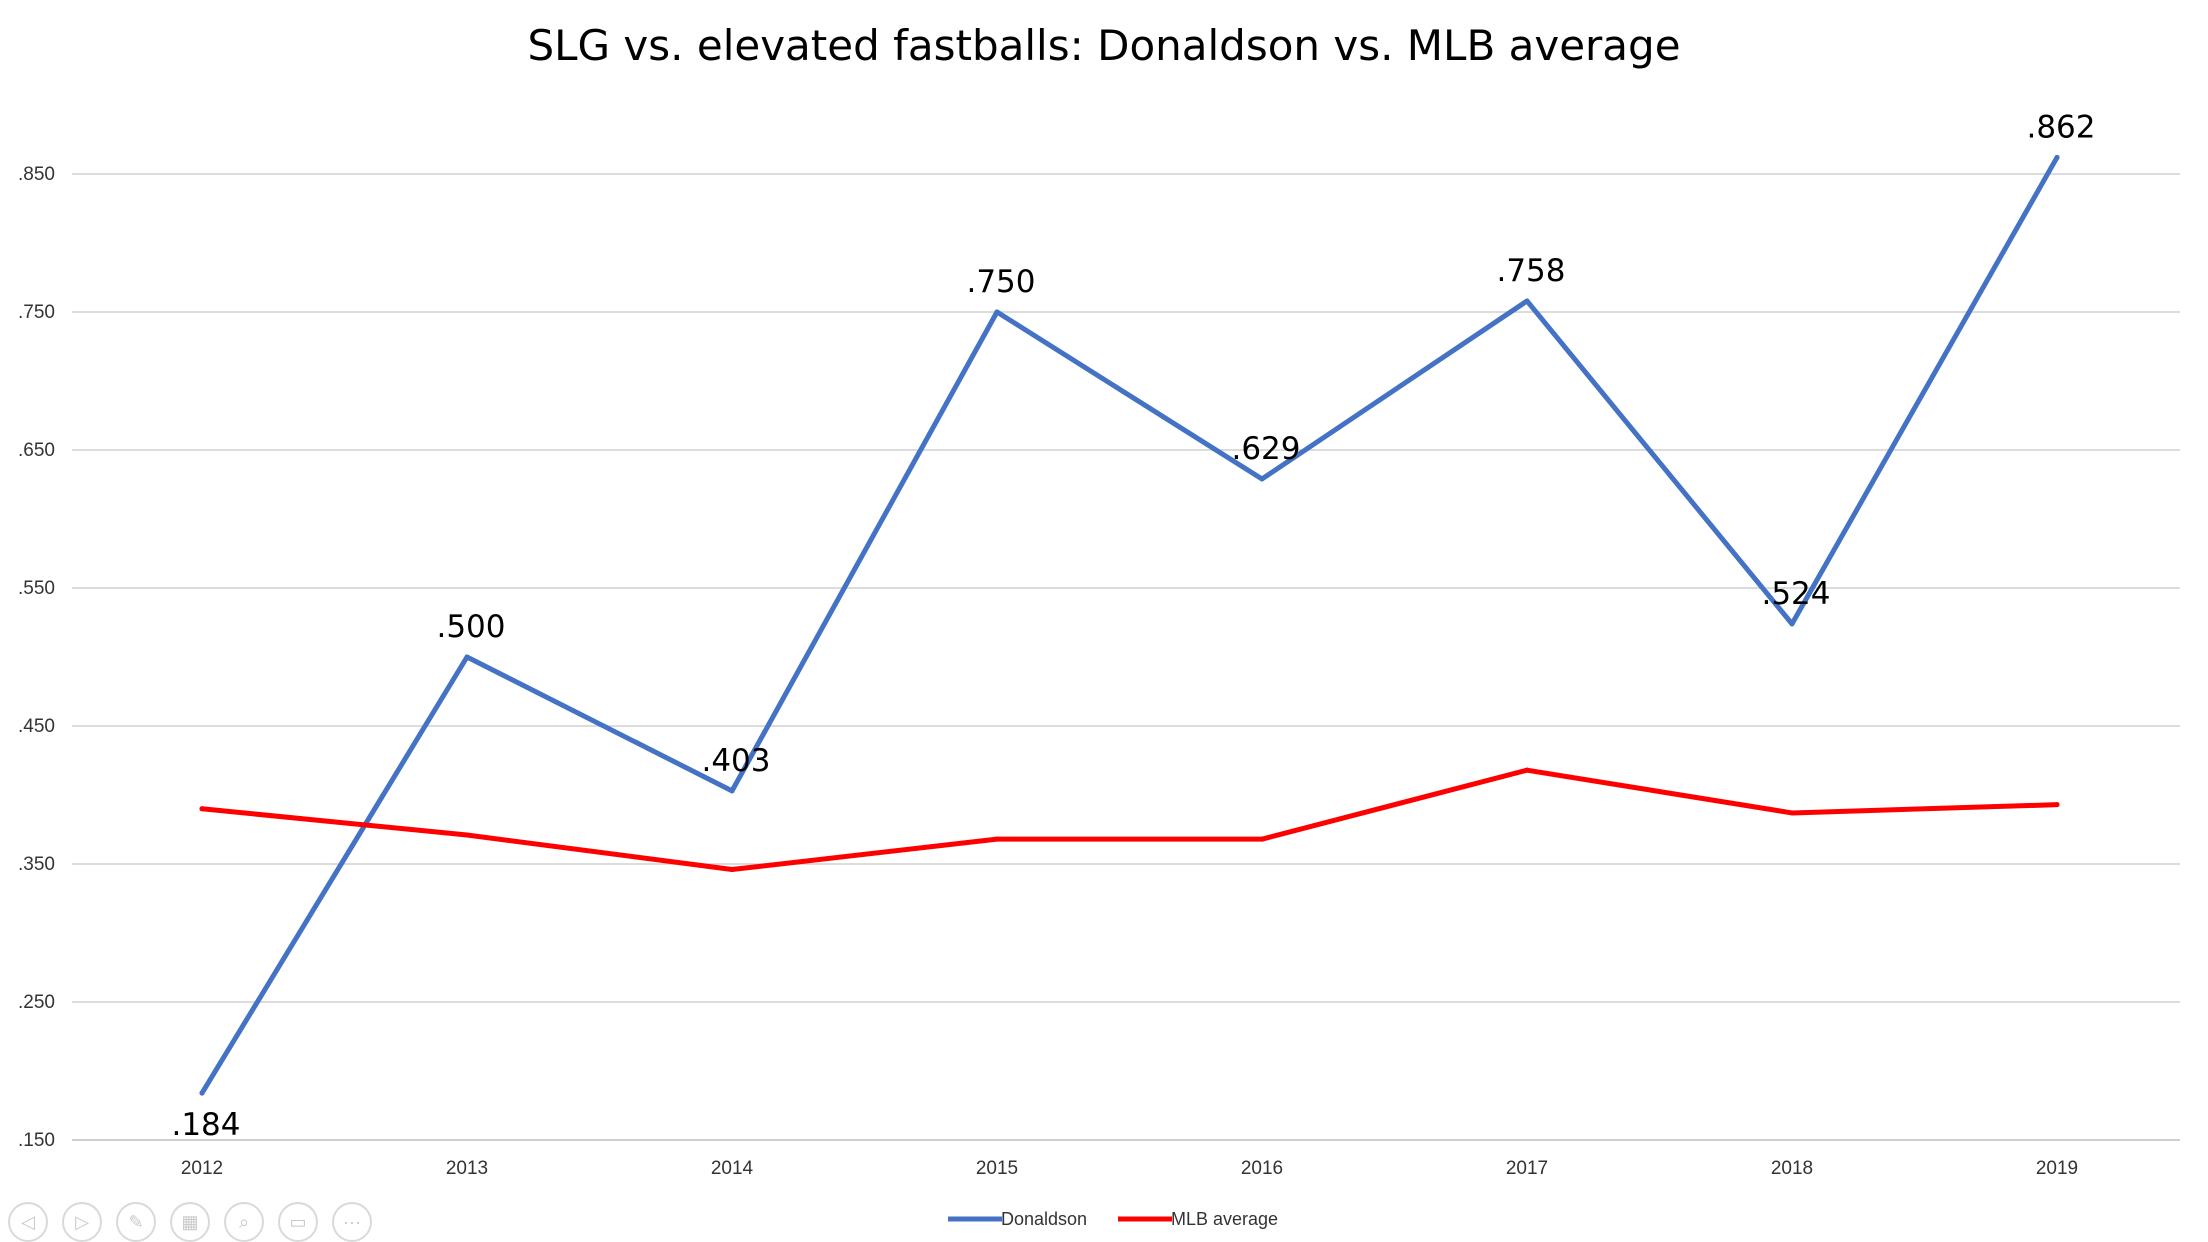  I want to click on y-tick-label: .650, so click(36, 450).